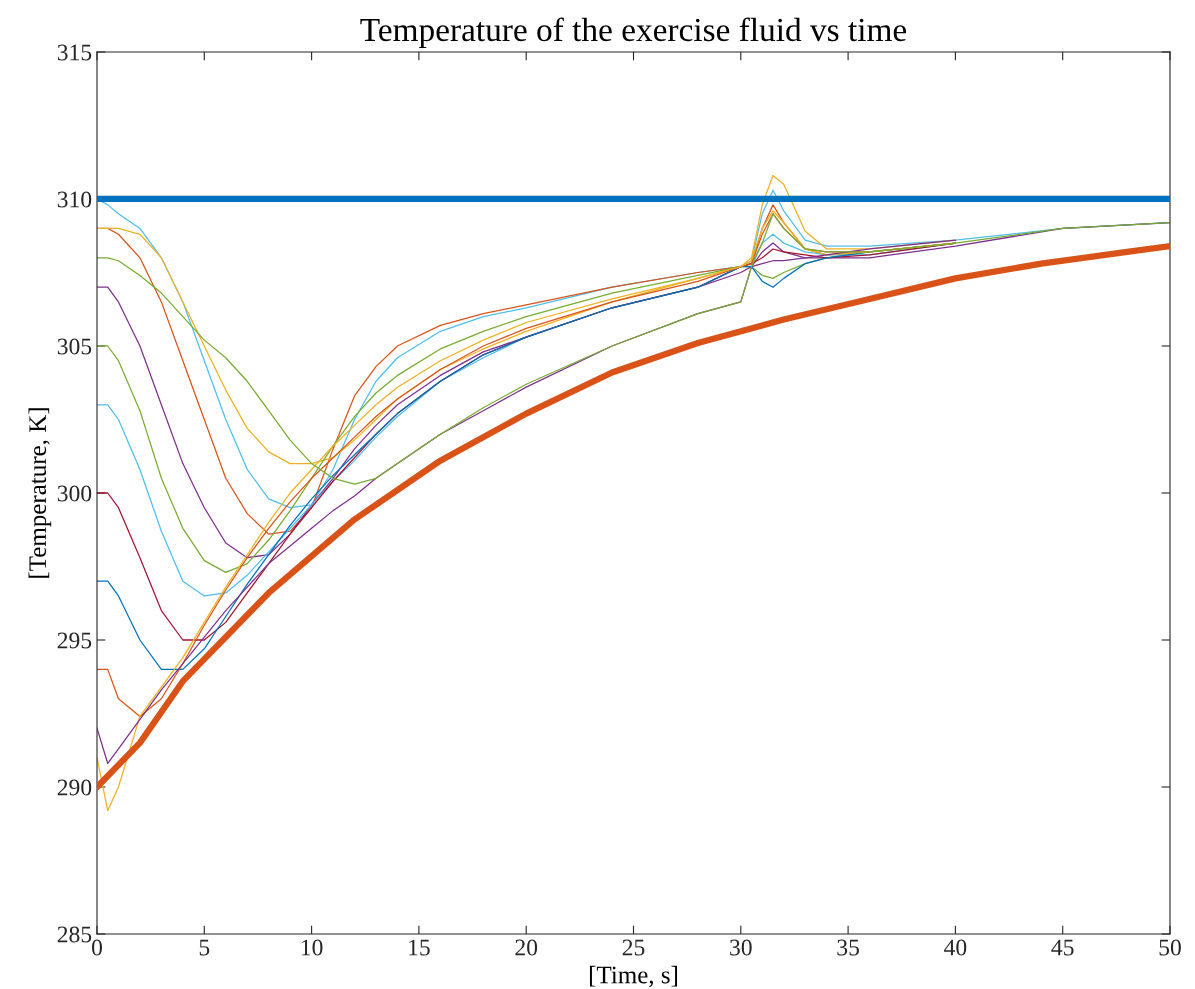 The width and height of the screenshot is (1195, 989). I want to click on y-tick-label: 300, so click(74, 493).